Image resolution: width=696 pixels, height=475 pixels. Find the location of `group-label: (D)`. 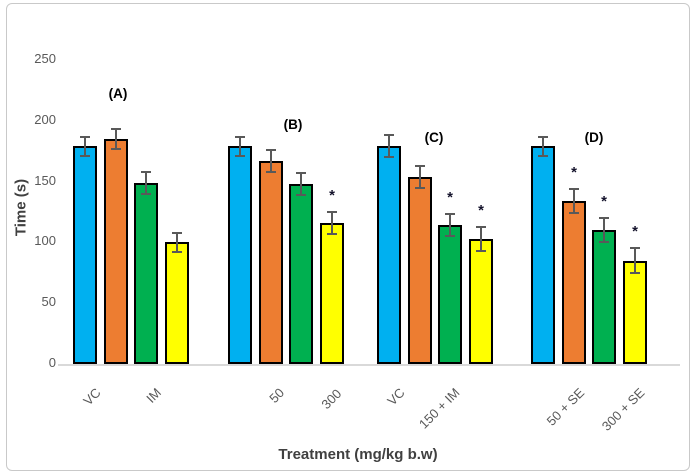

group-label: (D) is located at coordinates (594, 137).